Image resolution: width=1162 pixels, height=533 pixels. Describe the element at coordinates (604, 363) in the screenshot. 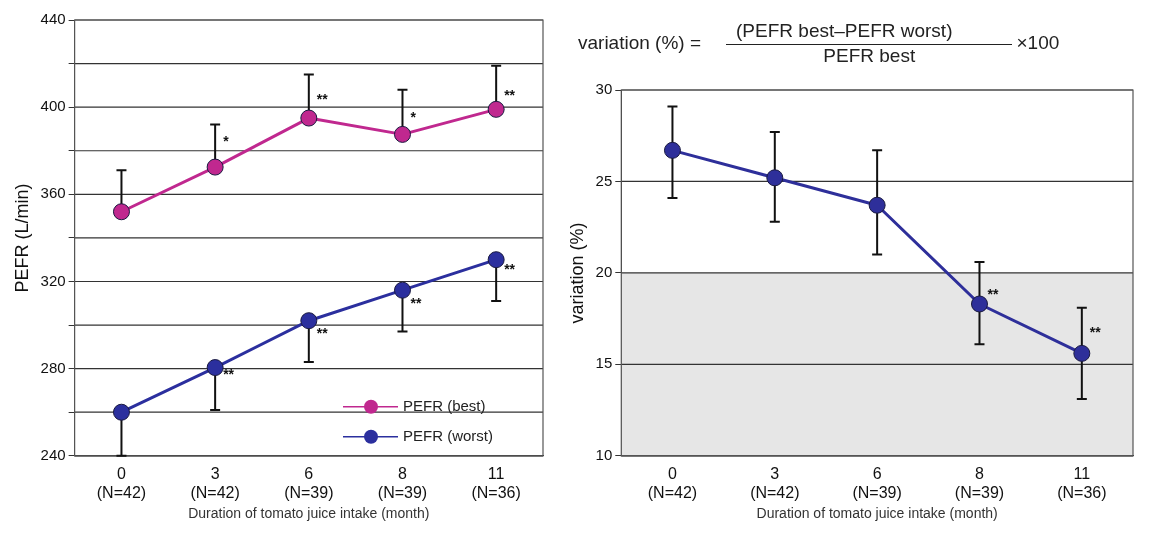

I see `y-tick-label: 15` at that location.